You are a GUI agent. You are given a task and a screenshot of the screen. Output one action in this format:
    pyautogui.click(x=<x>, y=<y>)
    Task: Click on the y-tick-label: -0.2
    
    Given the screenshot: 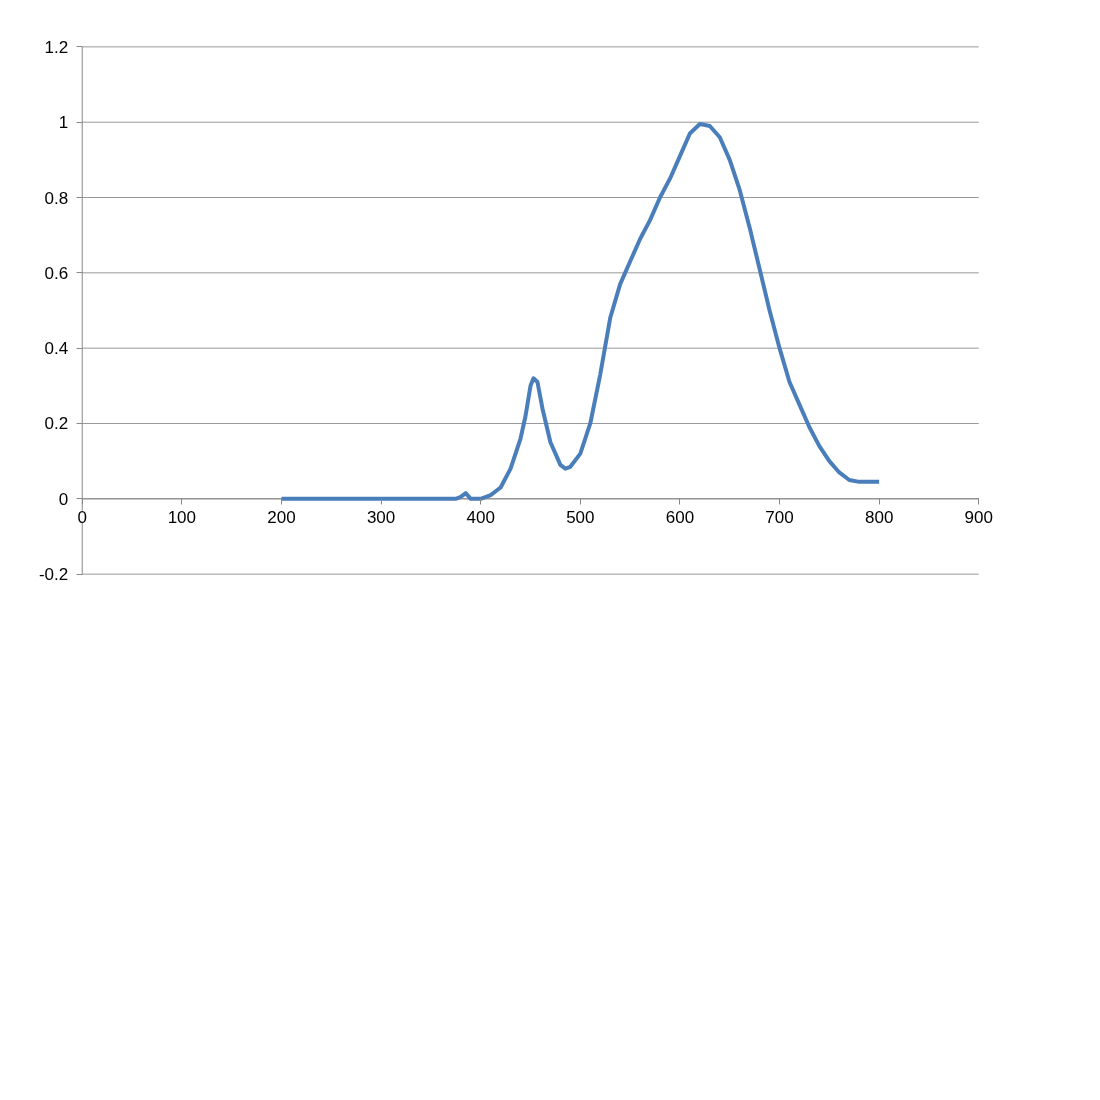 What is the action you would take?
    pyautogui.click(x=53, y=575)
    